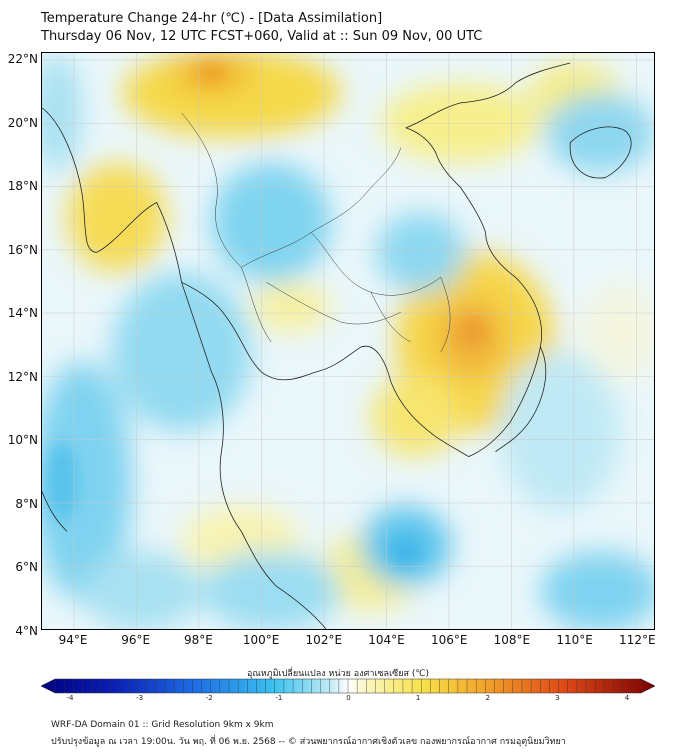 The width and height of the screenshot is (676, 756). Describe the element at coordinates (22, 59) in the screenshot. I see `lat-label: 22°N` at that location.